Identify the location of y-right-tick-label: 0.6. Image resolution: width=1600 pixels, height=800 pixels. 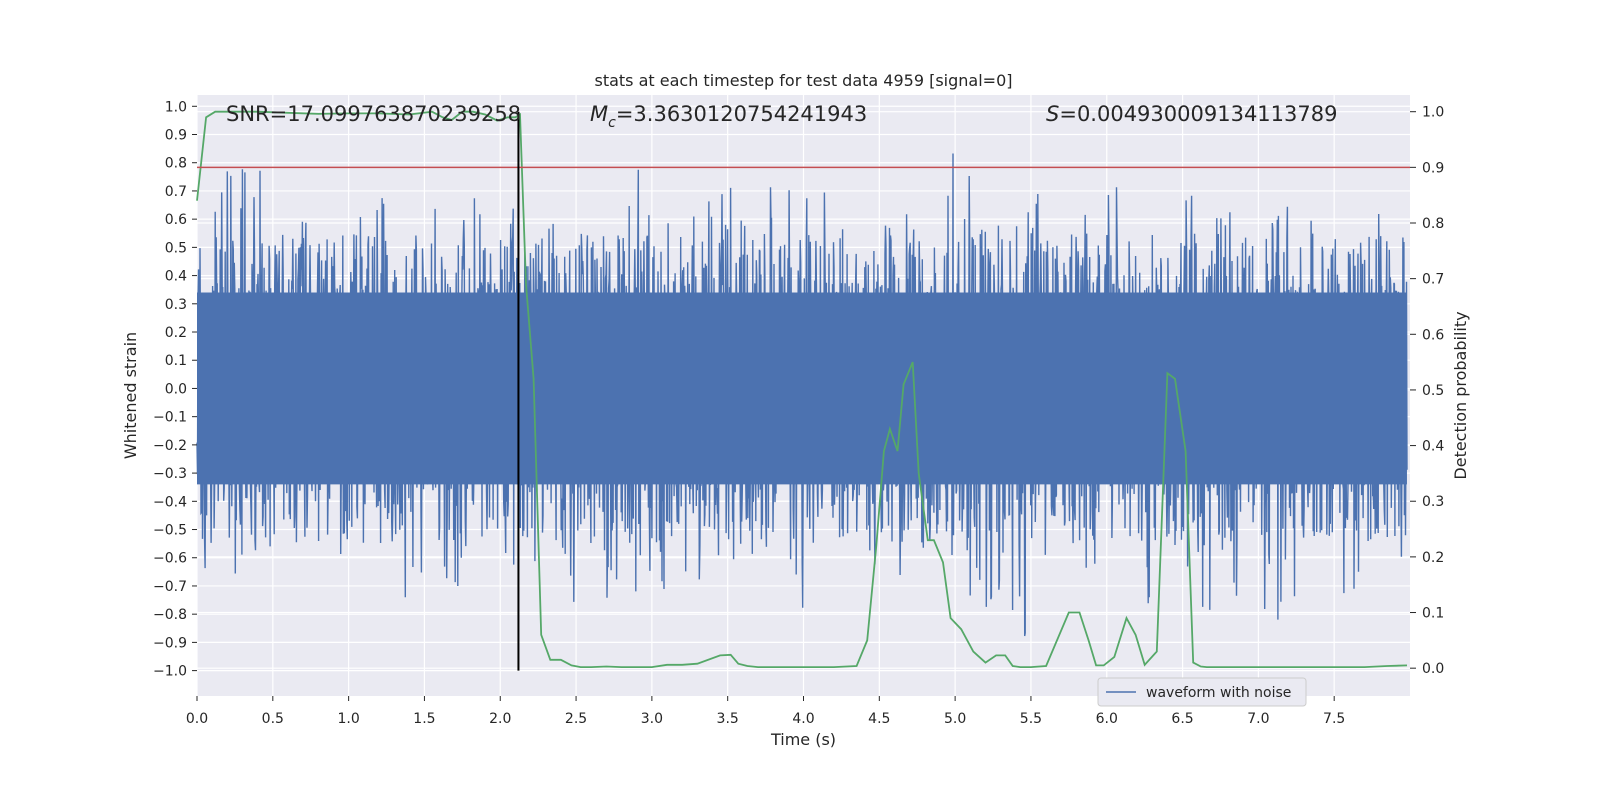
(1433, 335).